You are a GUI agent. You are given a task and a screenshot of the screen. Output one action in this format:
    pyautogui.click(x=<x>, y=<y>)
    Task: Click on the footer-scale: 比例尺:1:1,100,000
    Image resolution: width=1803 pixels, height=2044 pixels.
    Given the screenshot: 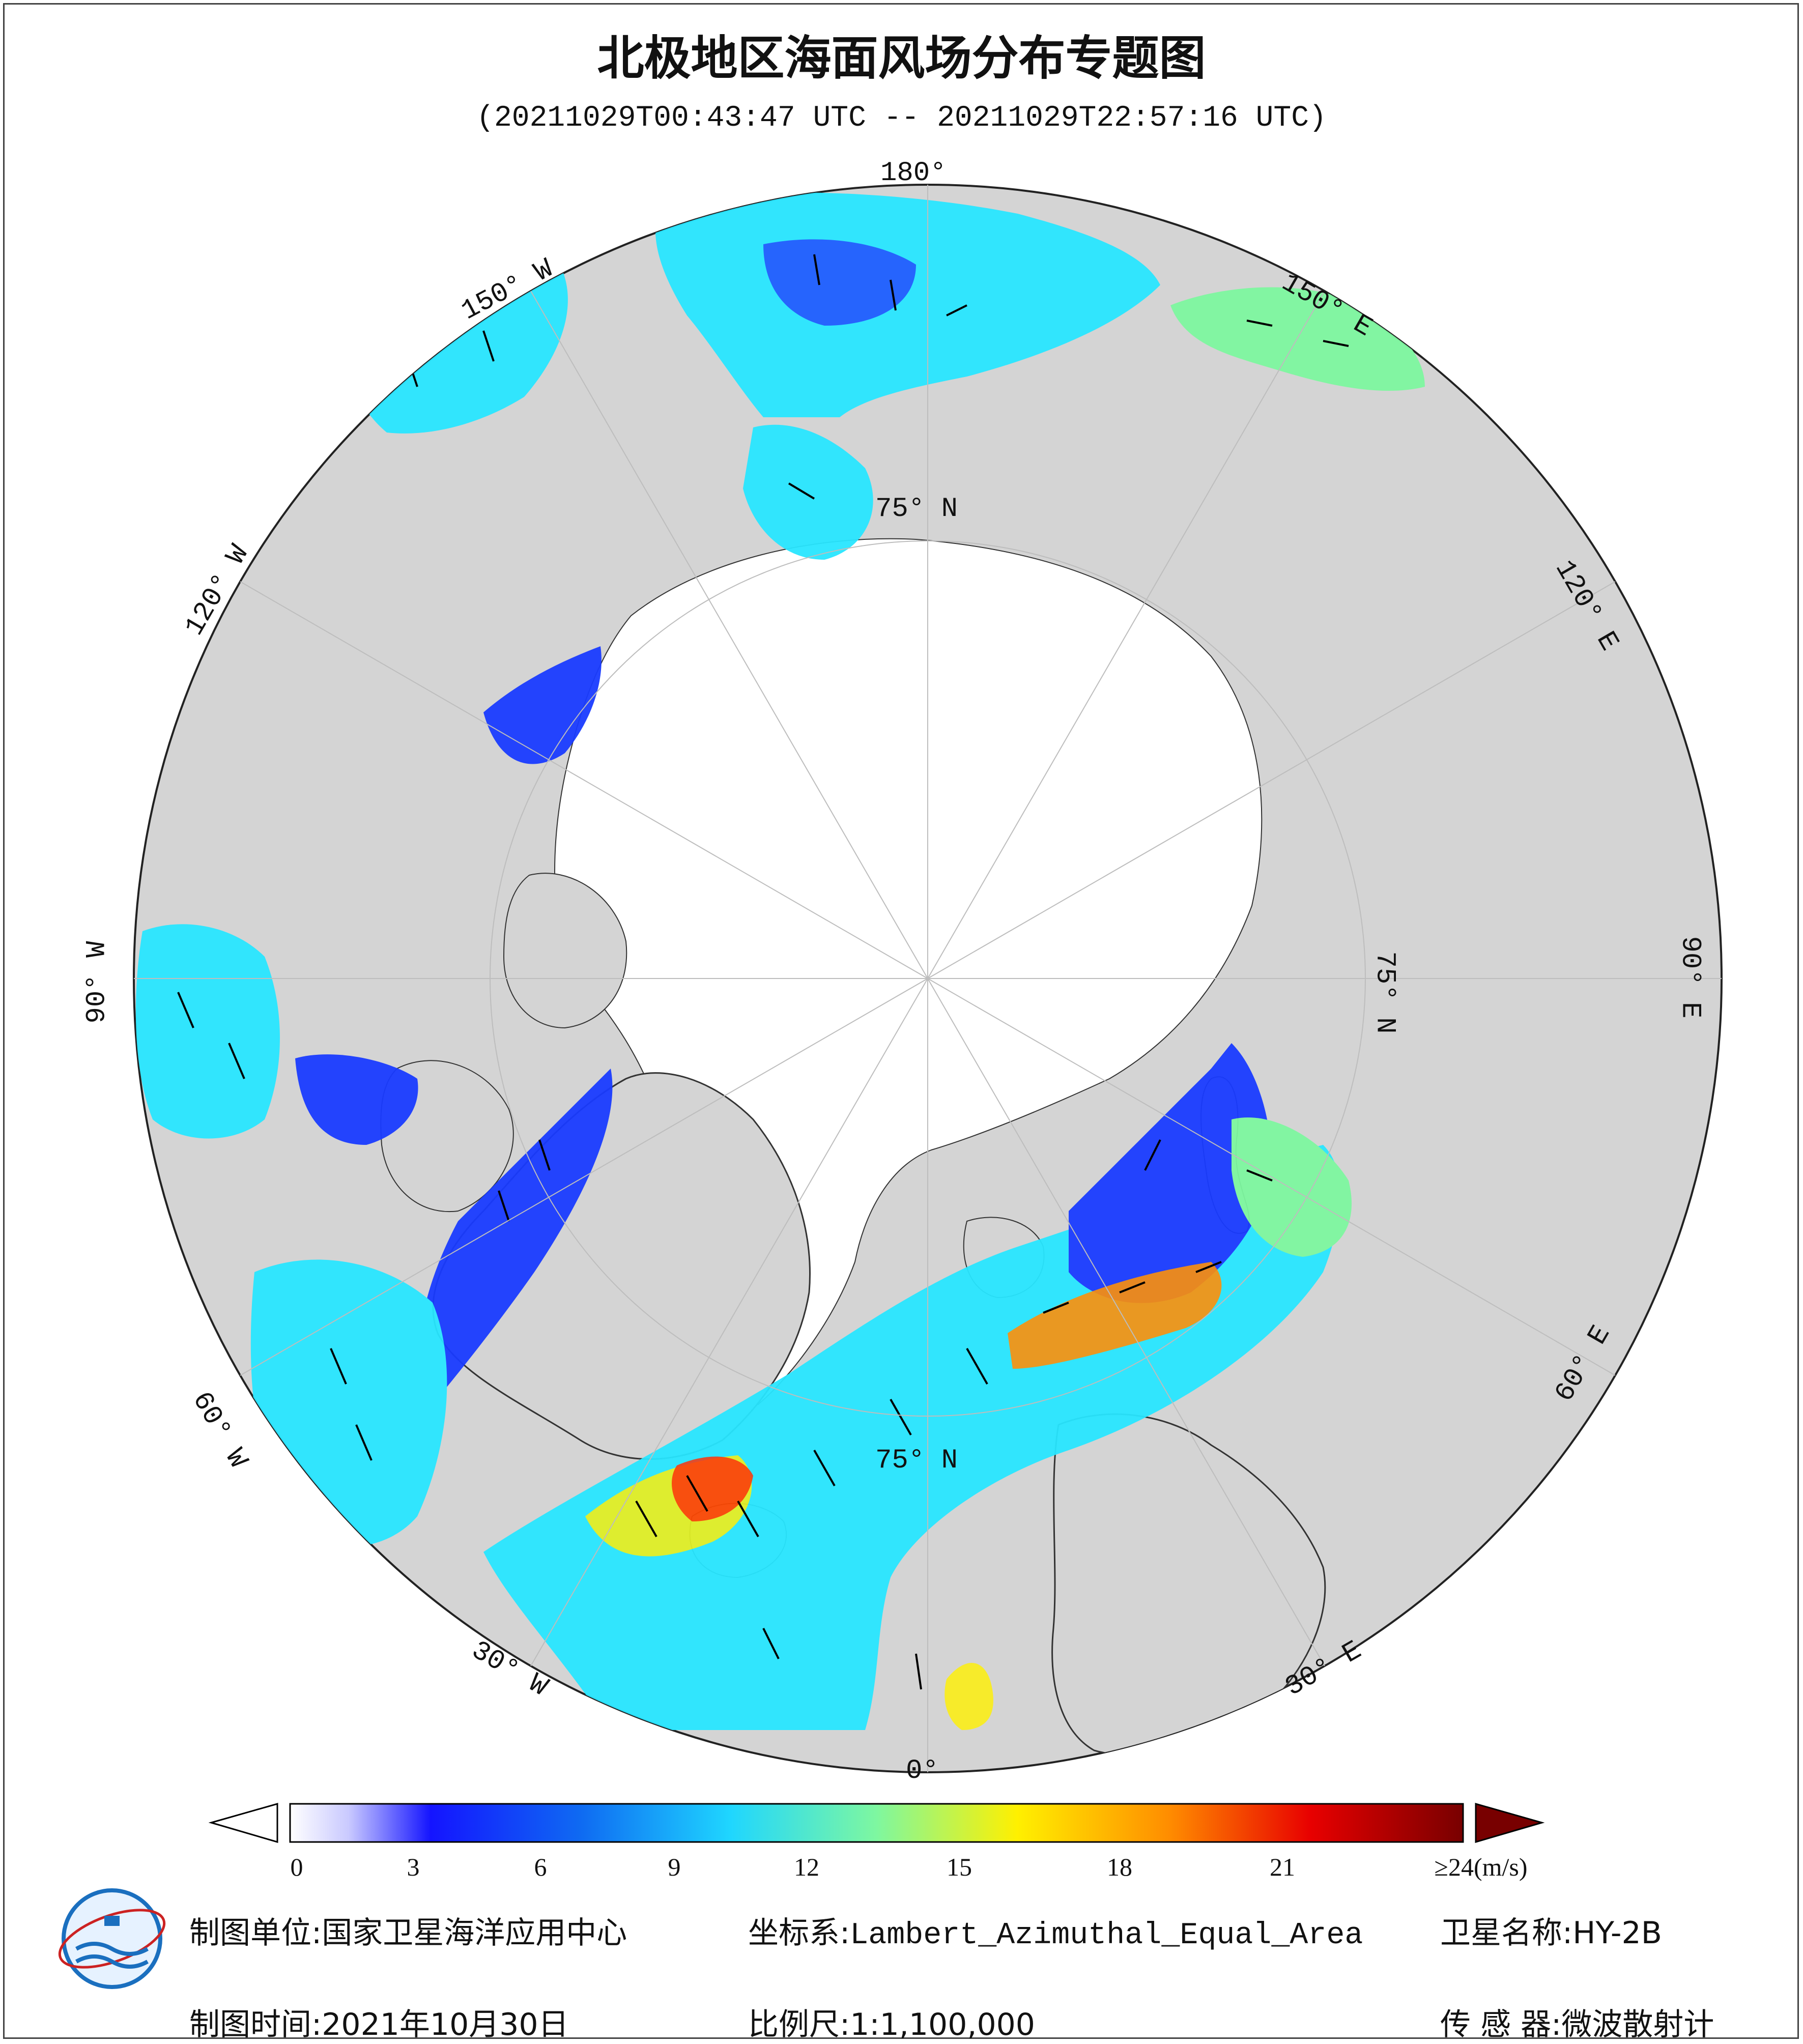 What is the action you would take?
    pyautogui.click(x=891, y=2022)
    